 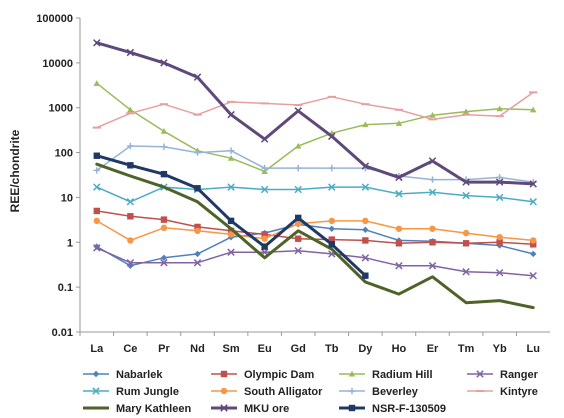 What do you see at coordinates (315, 262) in the screenshot?
I see `ranger-line` at bounding box center [315, 262].